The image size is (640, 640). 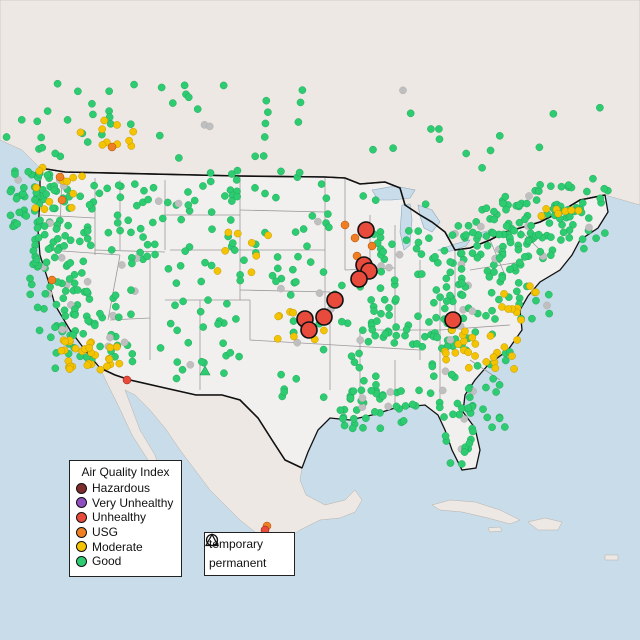 I want to click on legend-label: Unhealthy, so click(x=119, y=517).